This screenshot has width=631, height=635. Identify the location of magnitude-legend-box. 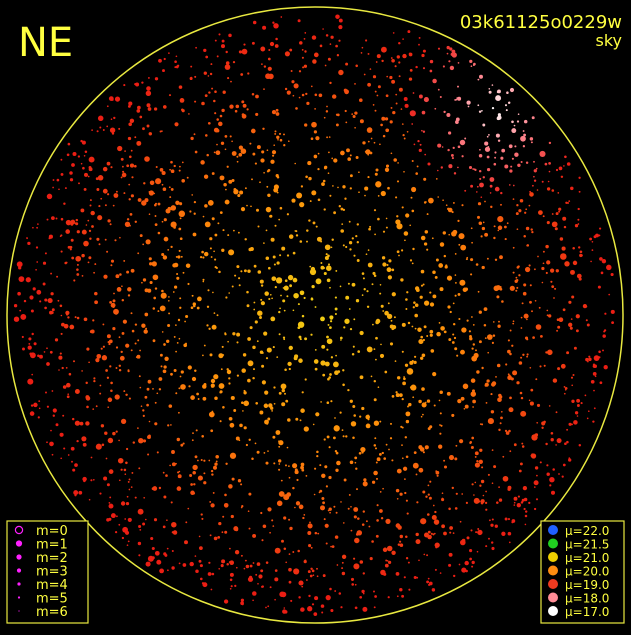
(47, 572).